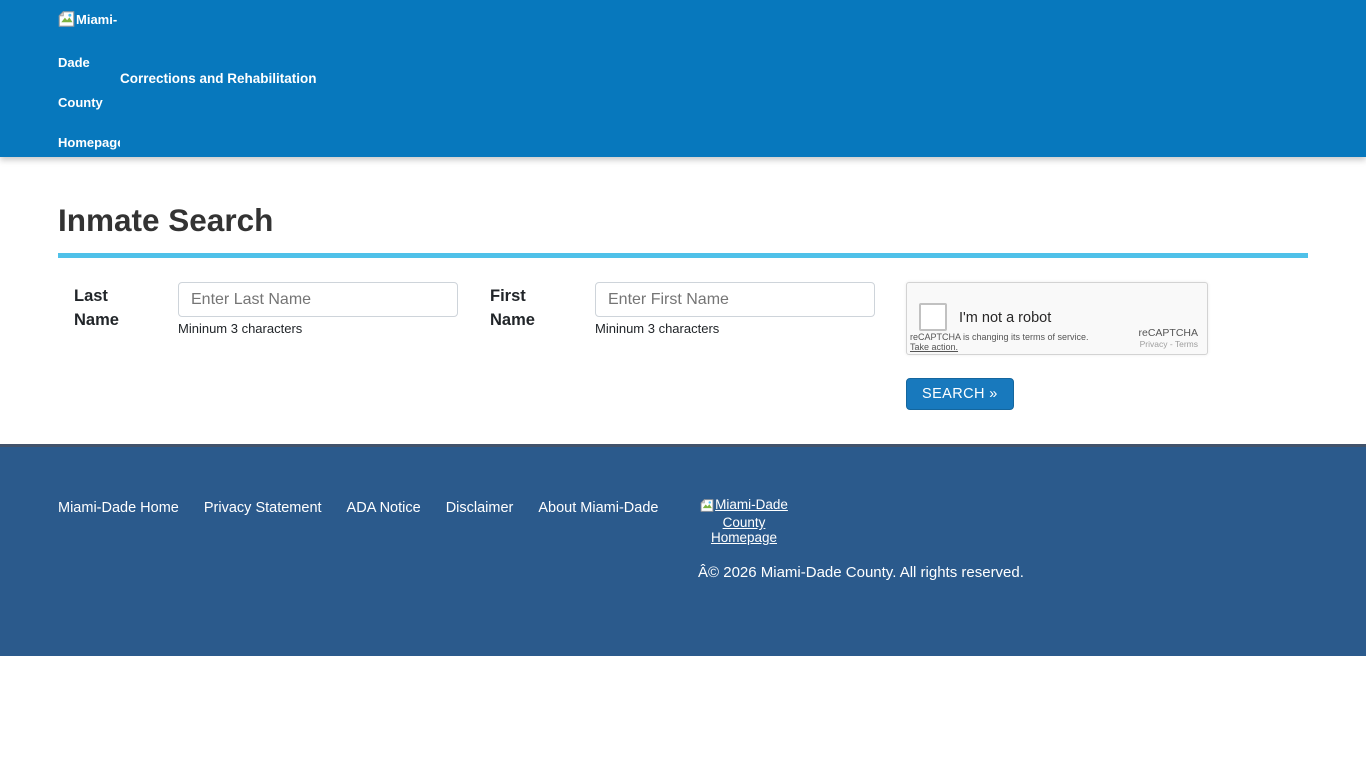 This screenshot has width=1366, height=768. What do you see at coordinates (218, 78) in the screenshot?
I see `corrections-rehabilitation-link: Corrections and Rehabilitation` at bounding box center [218, 78].